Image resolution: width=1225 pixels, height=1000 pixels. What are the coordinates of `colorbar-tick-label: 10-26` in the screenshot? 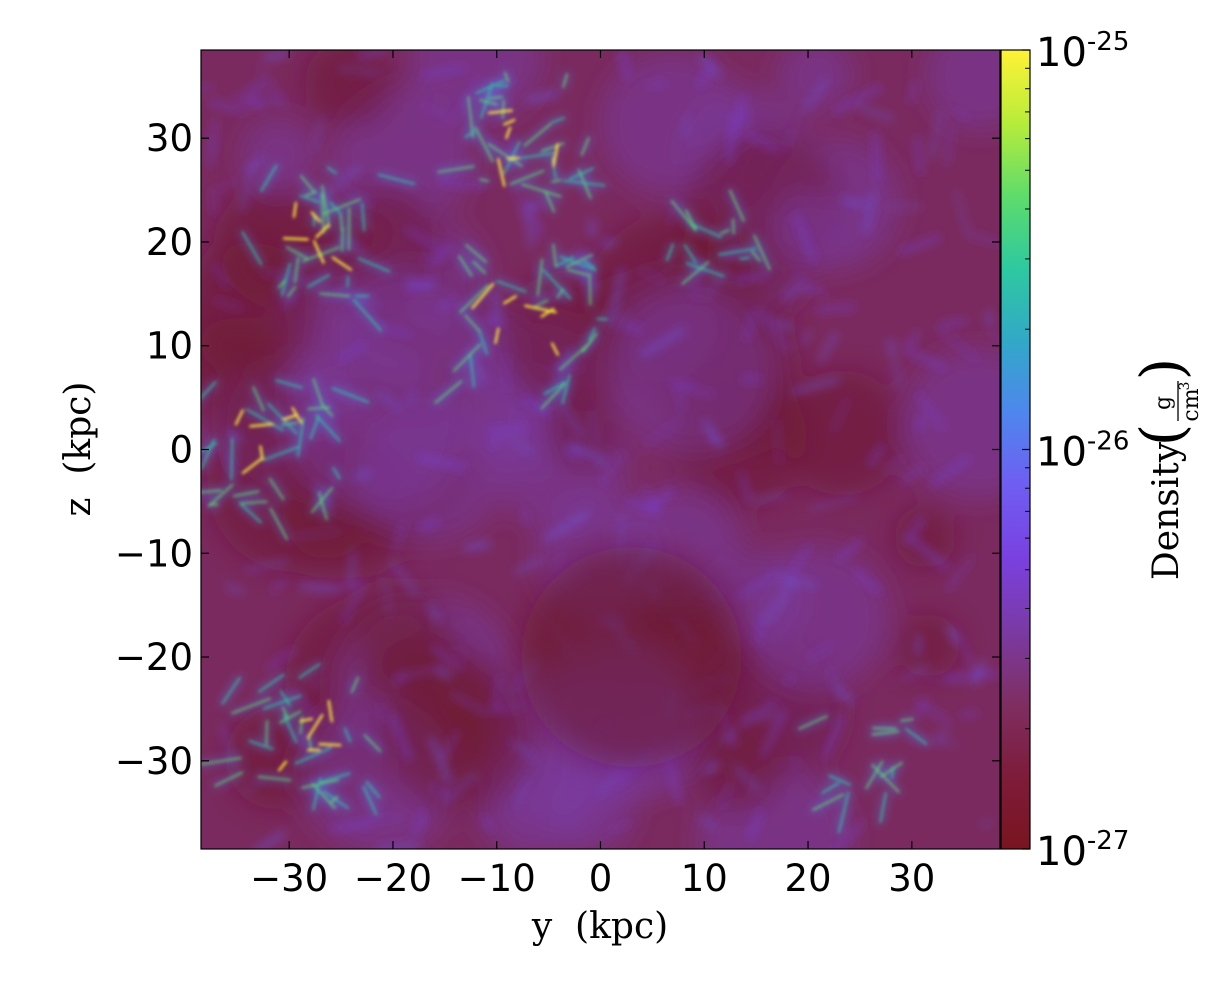 It's located at (1082, 451).